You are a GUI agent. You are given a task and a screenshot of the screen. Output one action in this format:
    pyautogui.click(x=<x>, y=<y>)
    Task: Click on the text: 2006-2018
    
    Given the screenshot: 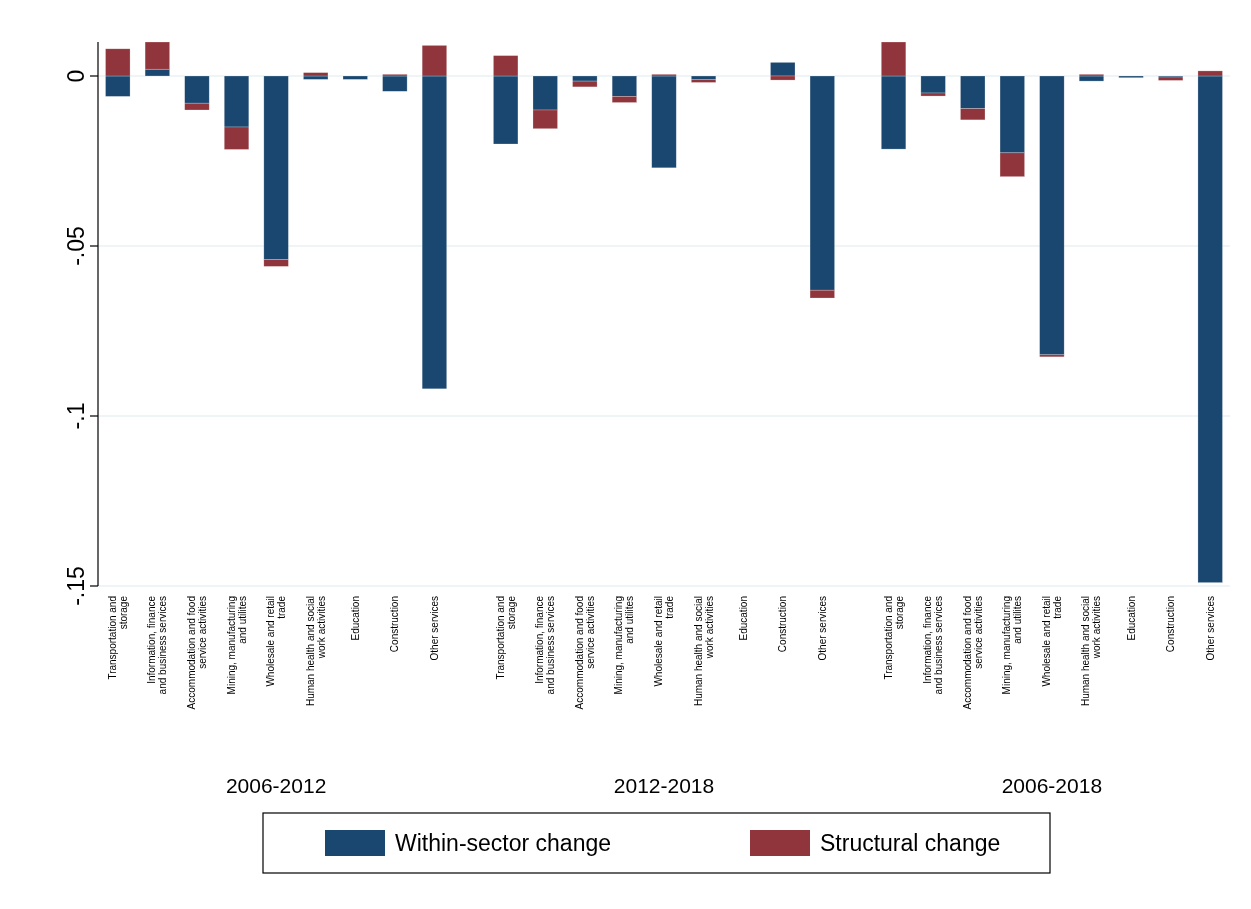 What is the action you would take?
    pyautogui.click(x=1052, y=785)
    